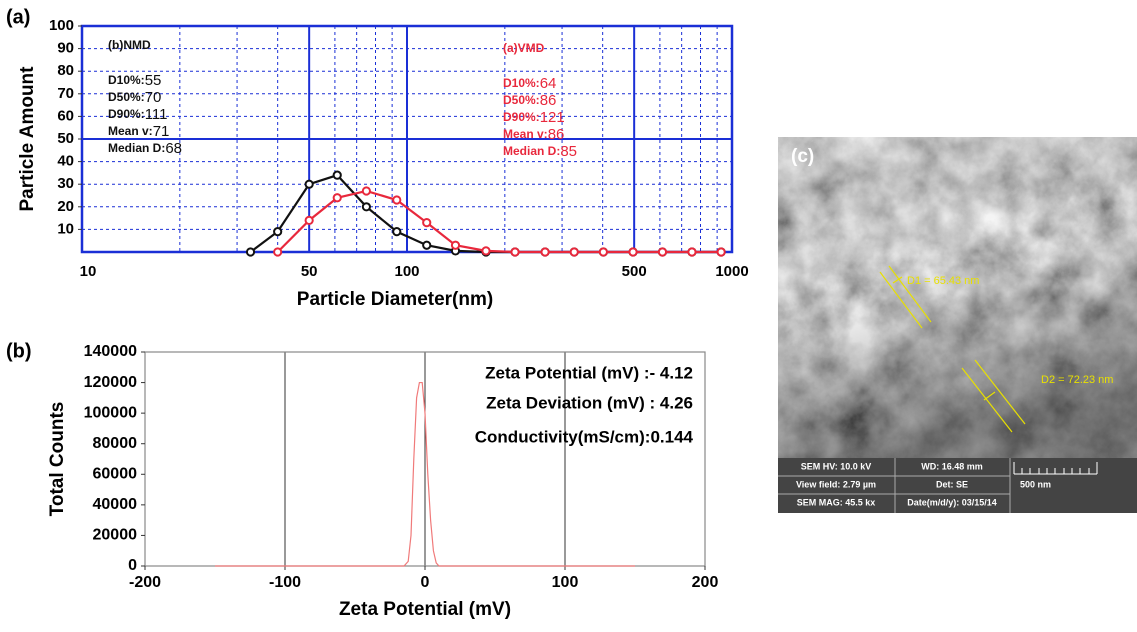 Image resolution: width=1137 pixels, height=632 pixels. I want to click on info-cell: Date(m/d/y): 03/15/14, so click(952, 502).